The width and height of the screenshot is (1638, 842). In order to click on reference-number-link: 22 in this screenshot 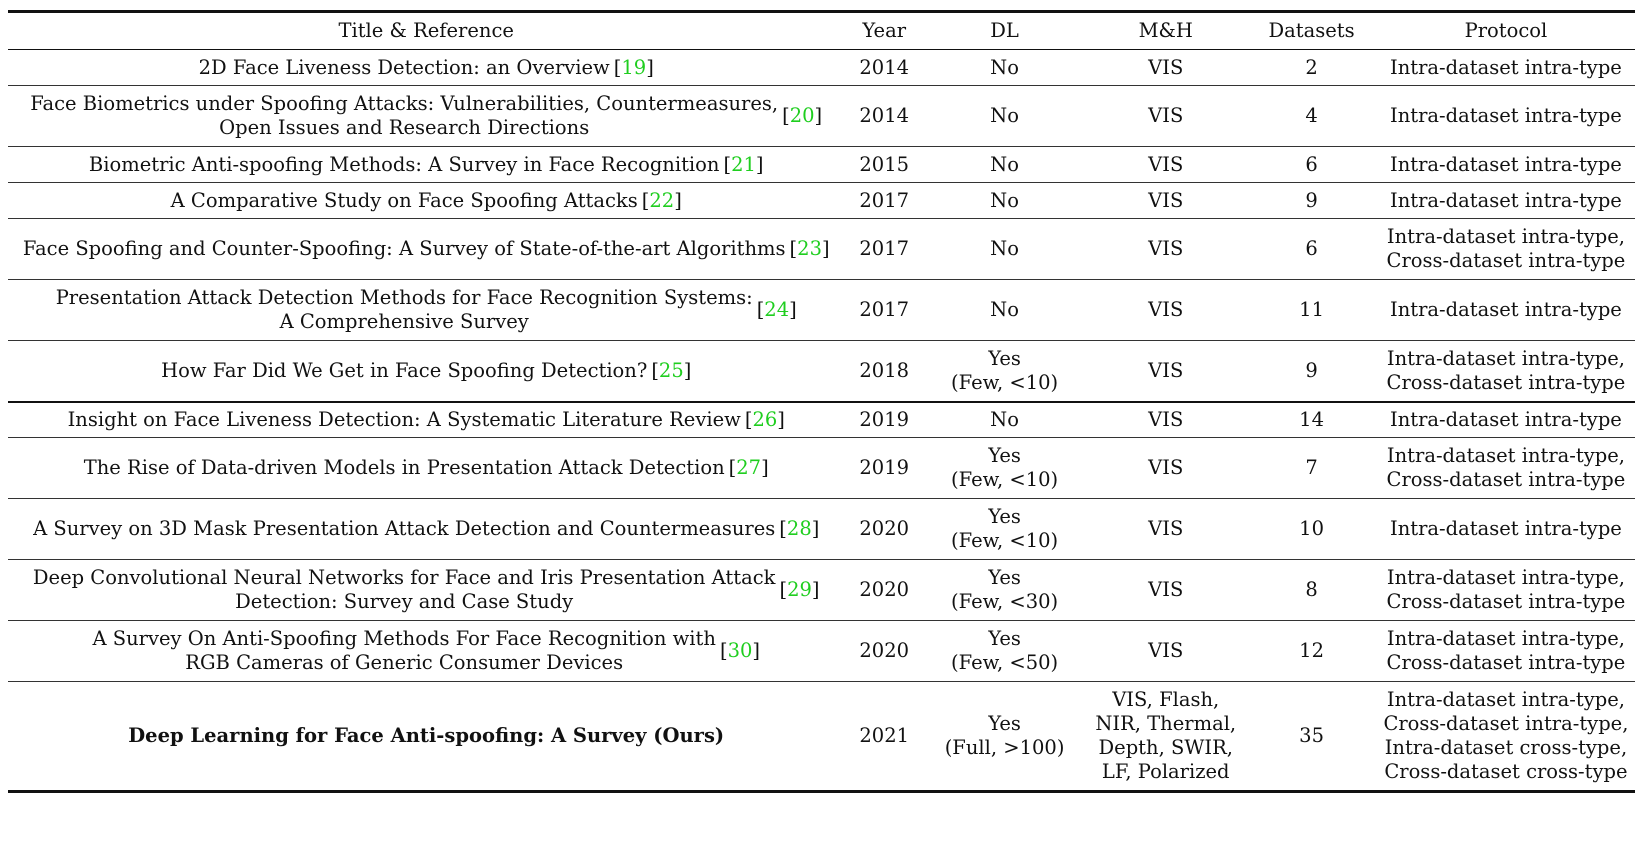, I will do `click(662, 200)`.